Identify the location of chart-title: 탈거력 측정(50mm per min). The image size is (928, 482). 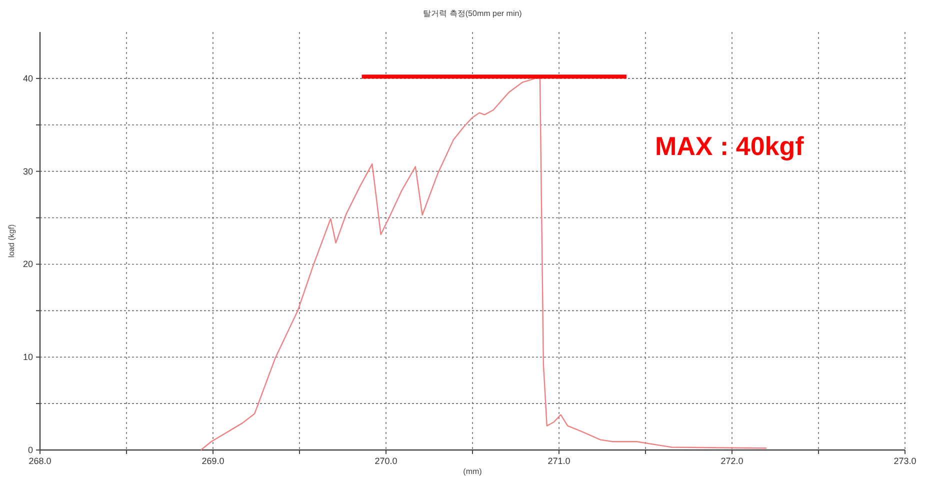
(472, 13).